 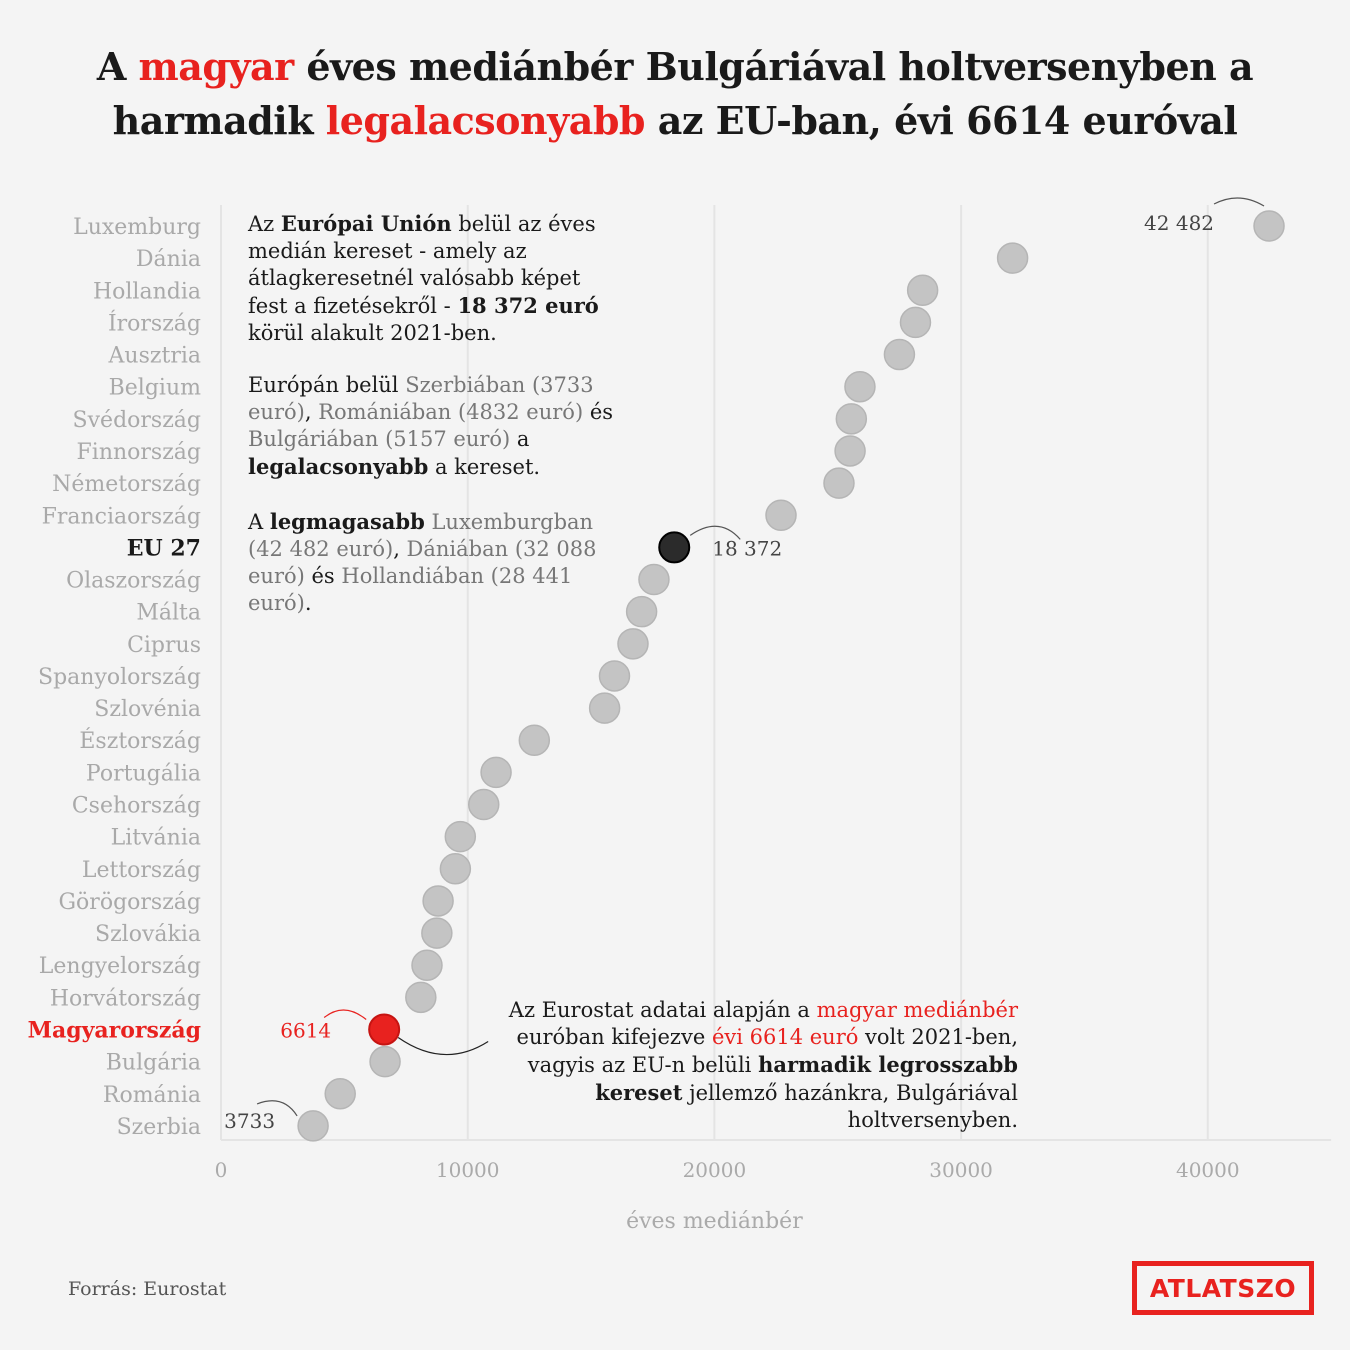 What do you see at coordinates (137, 420) in the screenshot?
I see `category-label: Svédország` at bounding box center [137, 420].